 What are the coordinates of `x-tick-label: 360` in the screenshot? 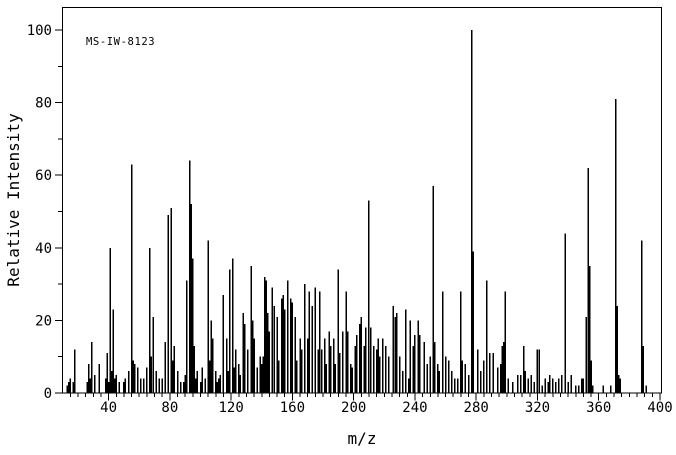 It's located at (598, 408).